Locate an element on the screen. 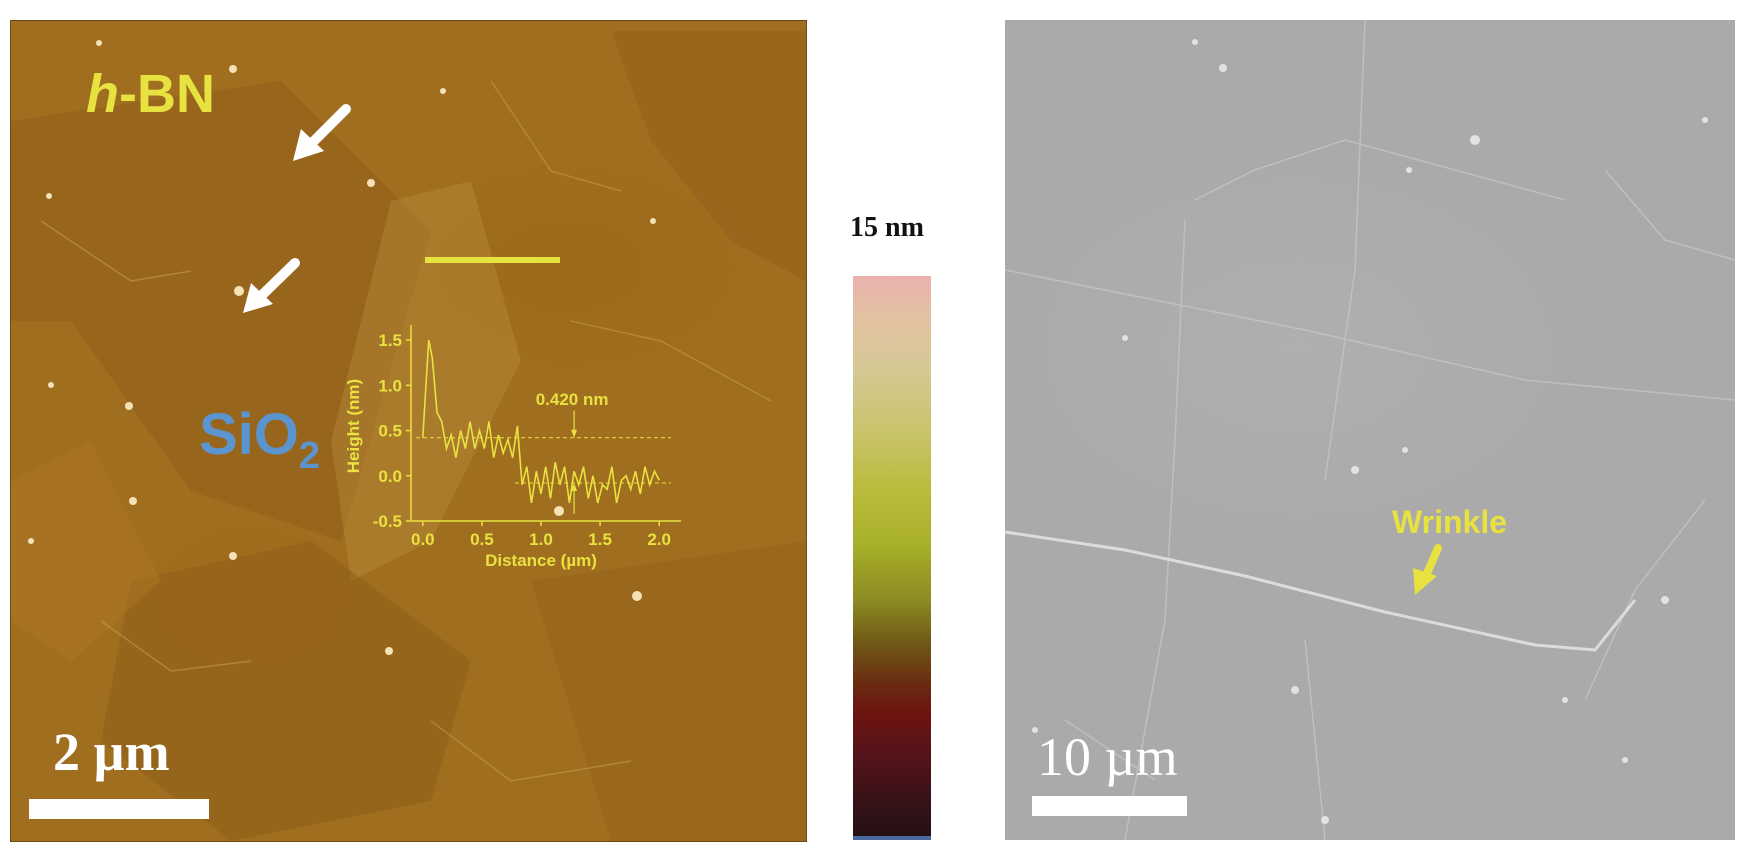 The width and height of the screenshot is (1744, 845). inset-y-tick-label: 1.5 is located at coordinates (390, 340).